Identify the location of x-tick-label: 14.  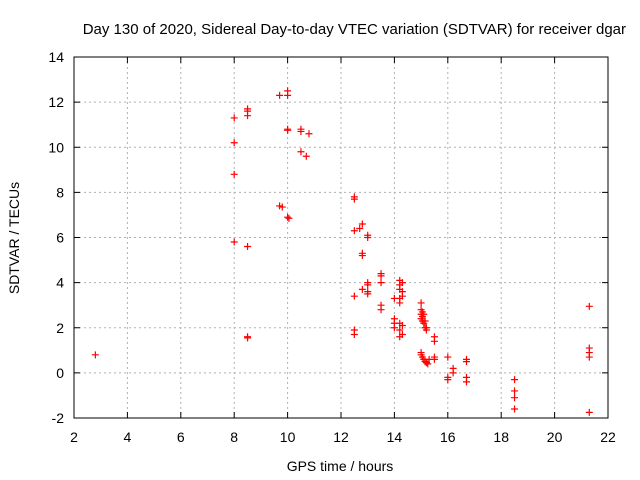
(395, 437).